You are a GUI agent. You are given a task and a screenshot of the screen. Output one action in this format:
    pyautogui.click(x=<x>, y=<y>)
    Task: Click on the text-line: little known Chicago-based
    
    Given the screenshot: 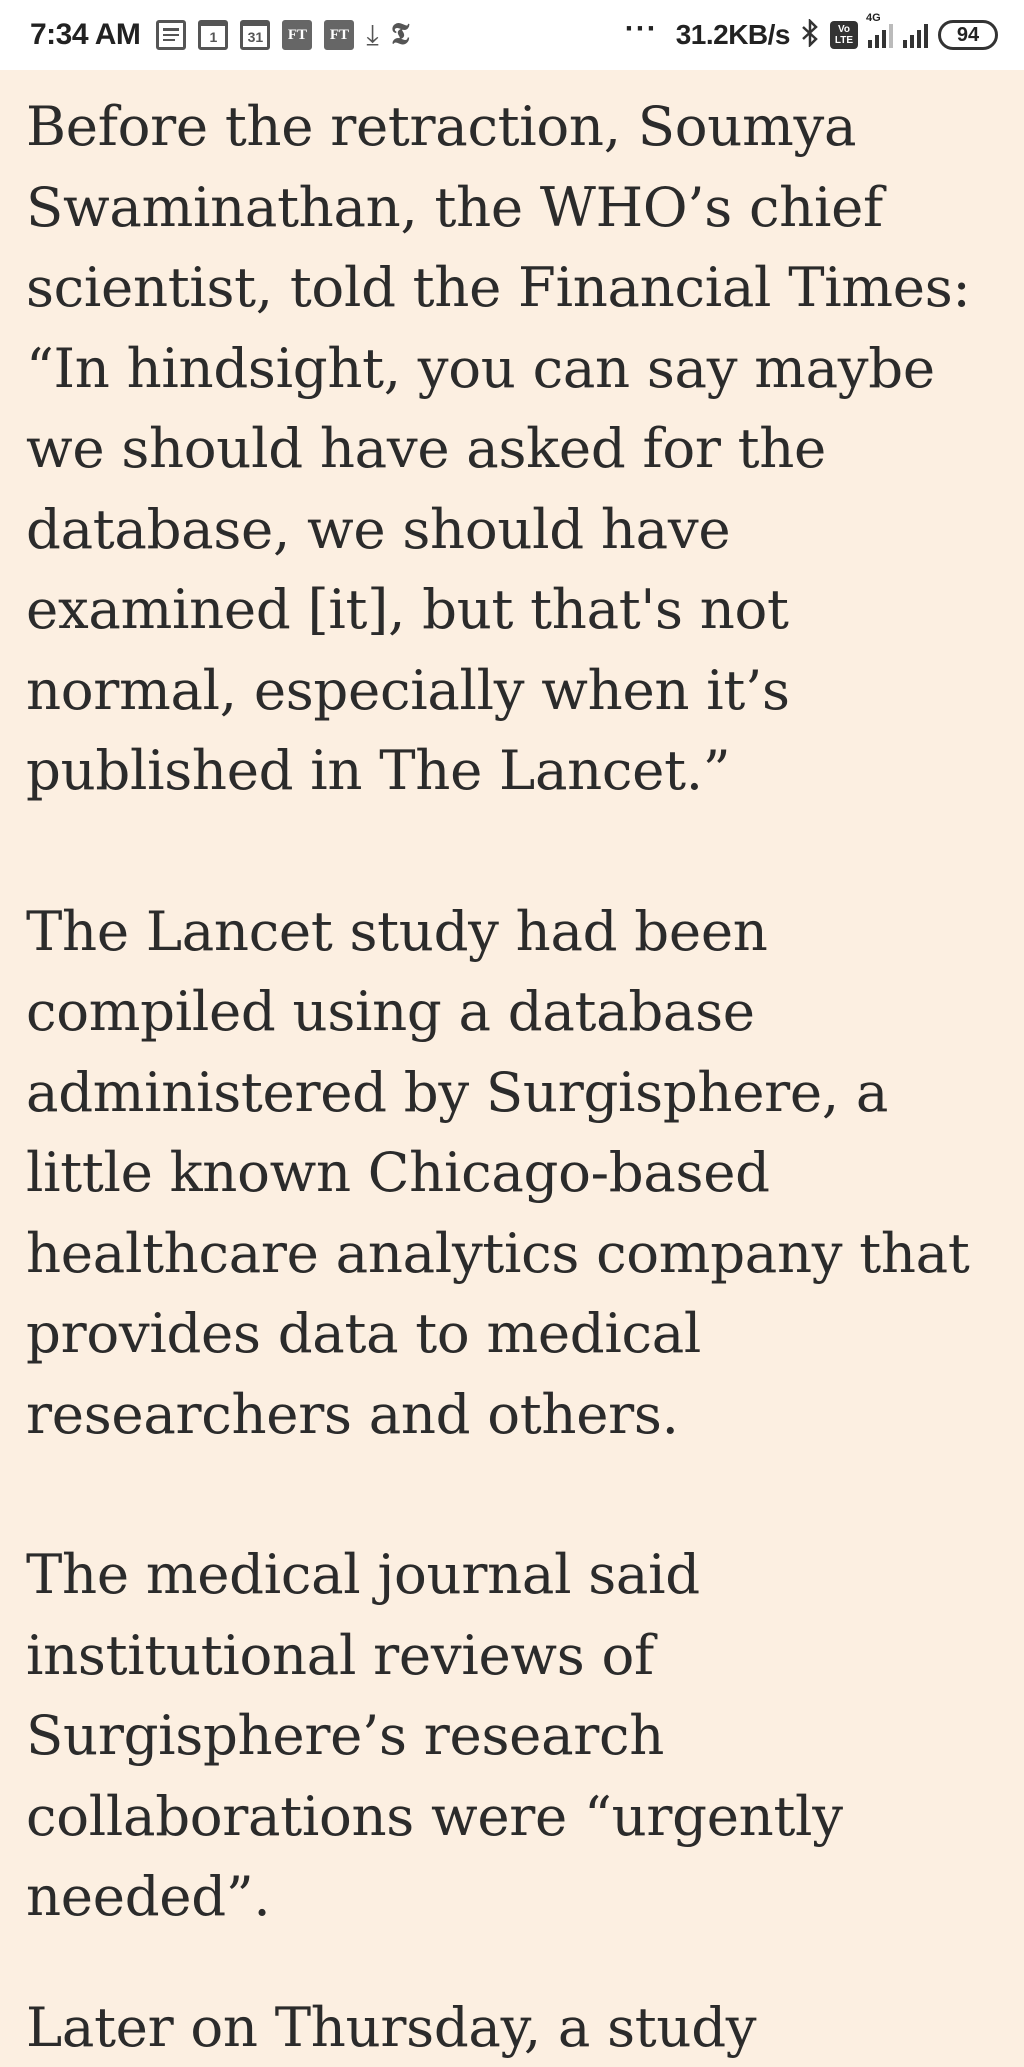 What is the action you would take?
    pyautogui.click(x=516, y=1172)
    